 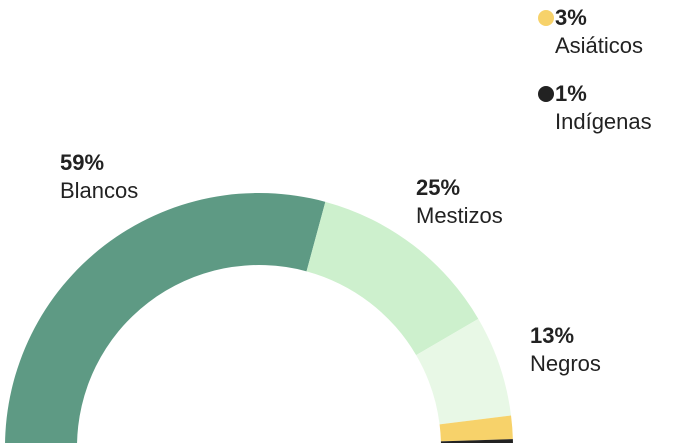 I want to click on value-label: 3%, so click(x=571, y=17).